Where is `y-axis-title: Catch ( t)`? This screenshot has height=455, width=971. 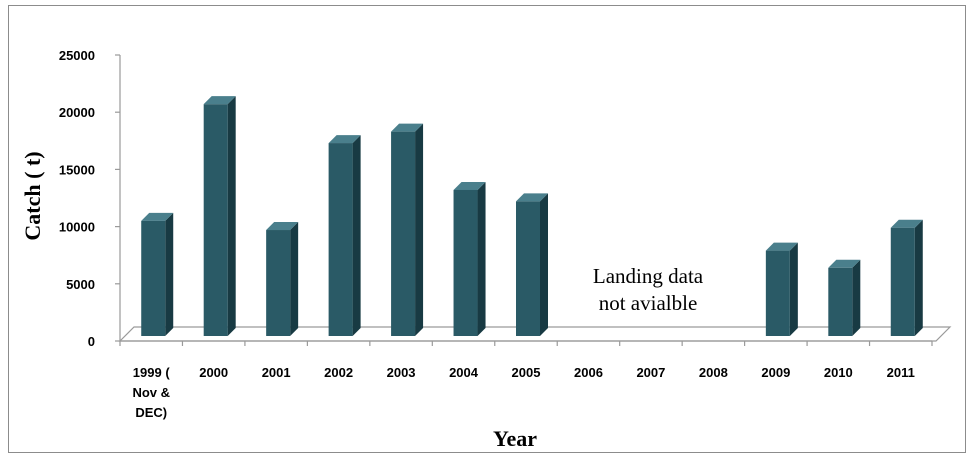 y-axis-title: Catch ( t) is located at coordinates (32, 195).